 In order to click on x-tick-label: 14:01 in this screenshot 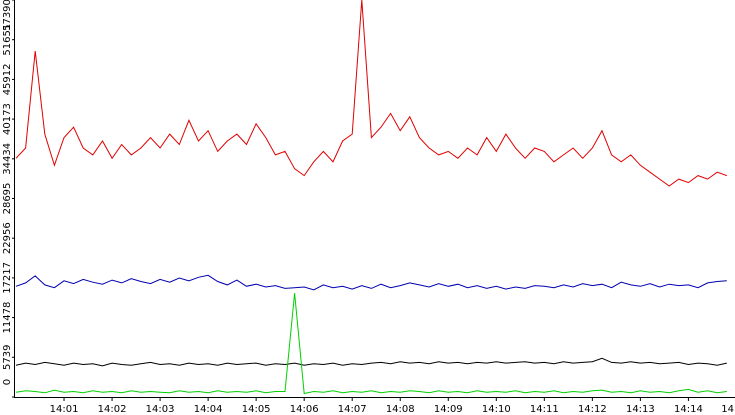, I will do `click(64, 409)`.